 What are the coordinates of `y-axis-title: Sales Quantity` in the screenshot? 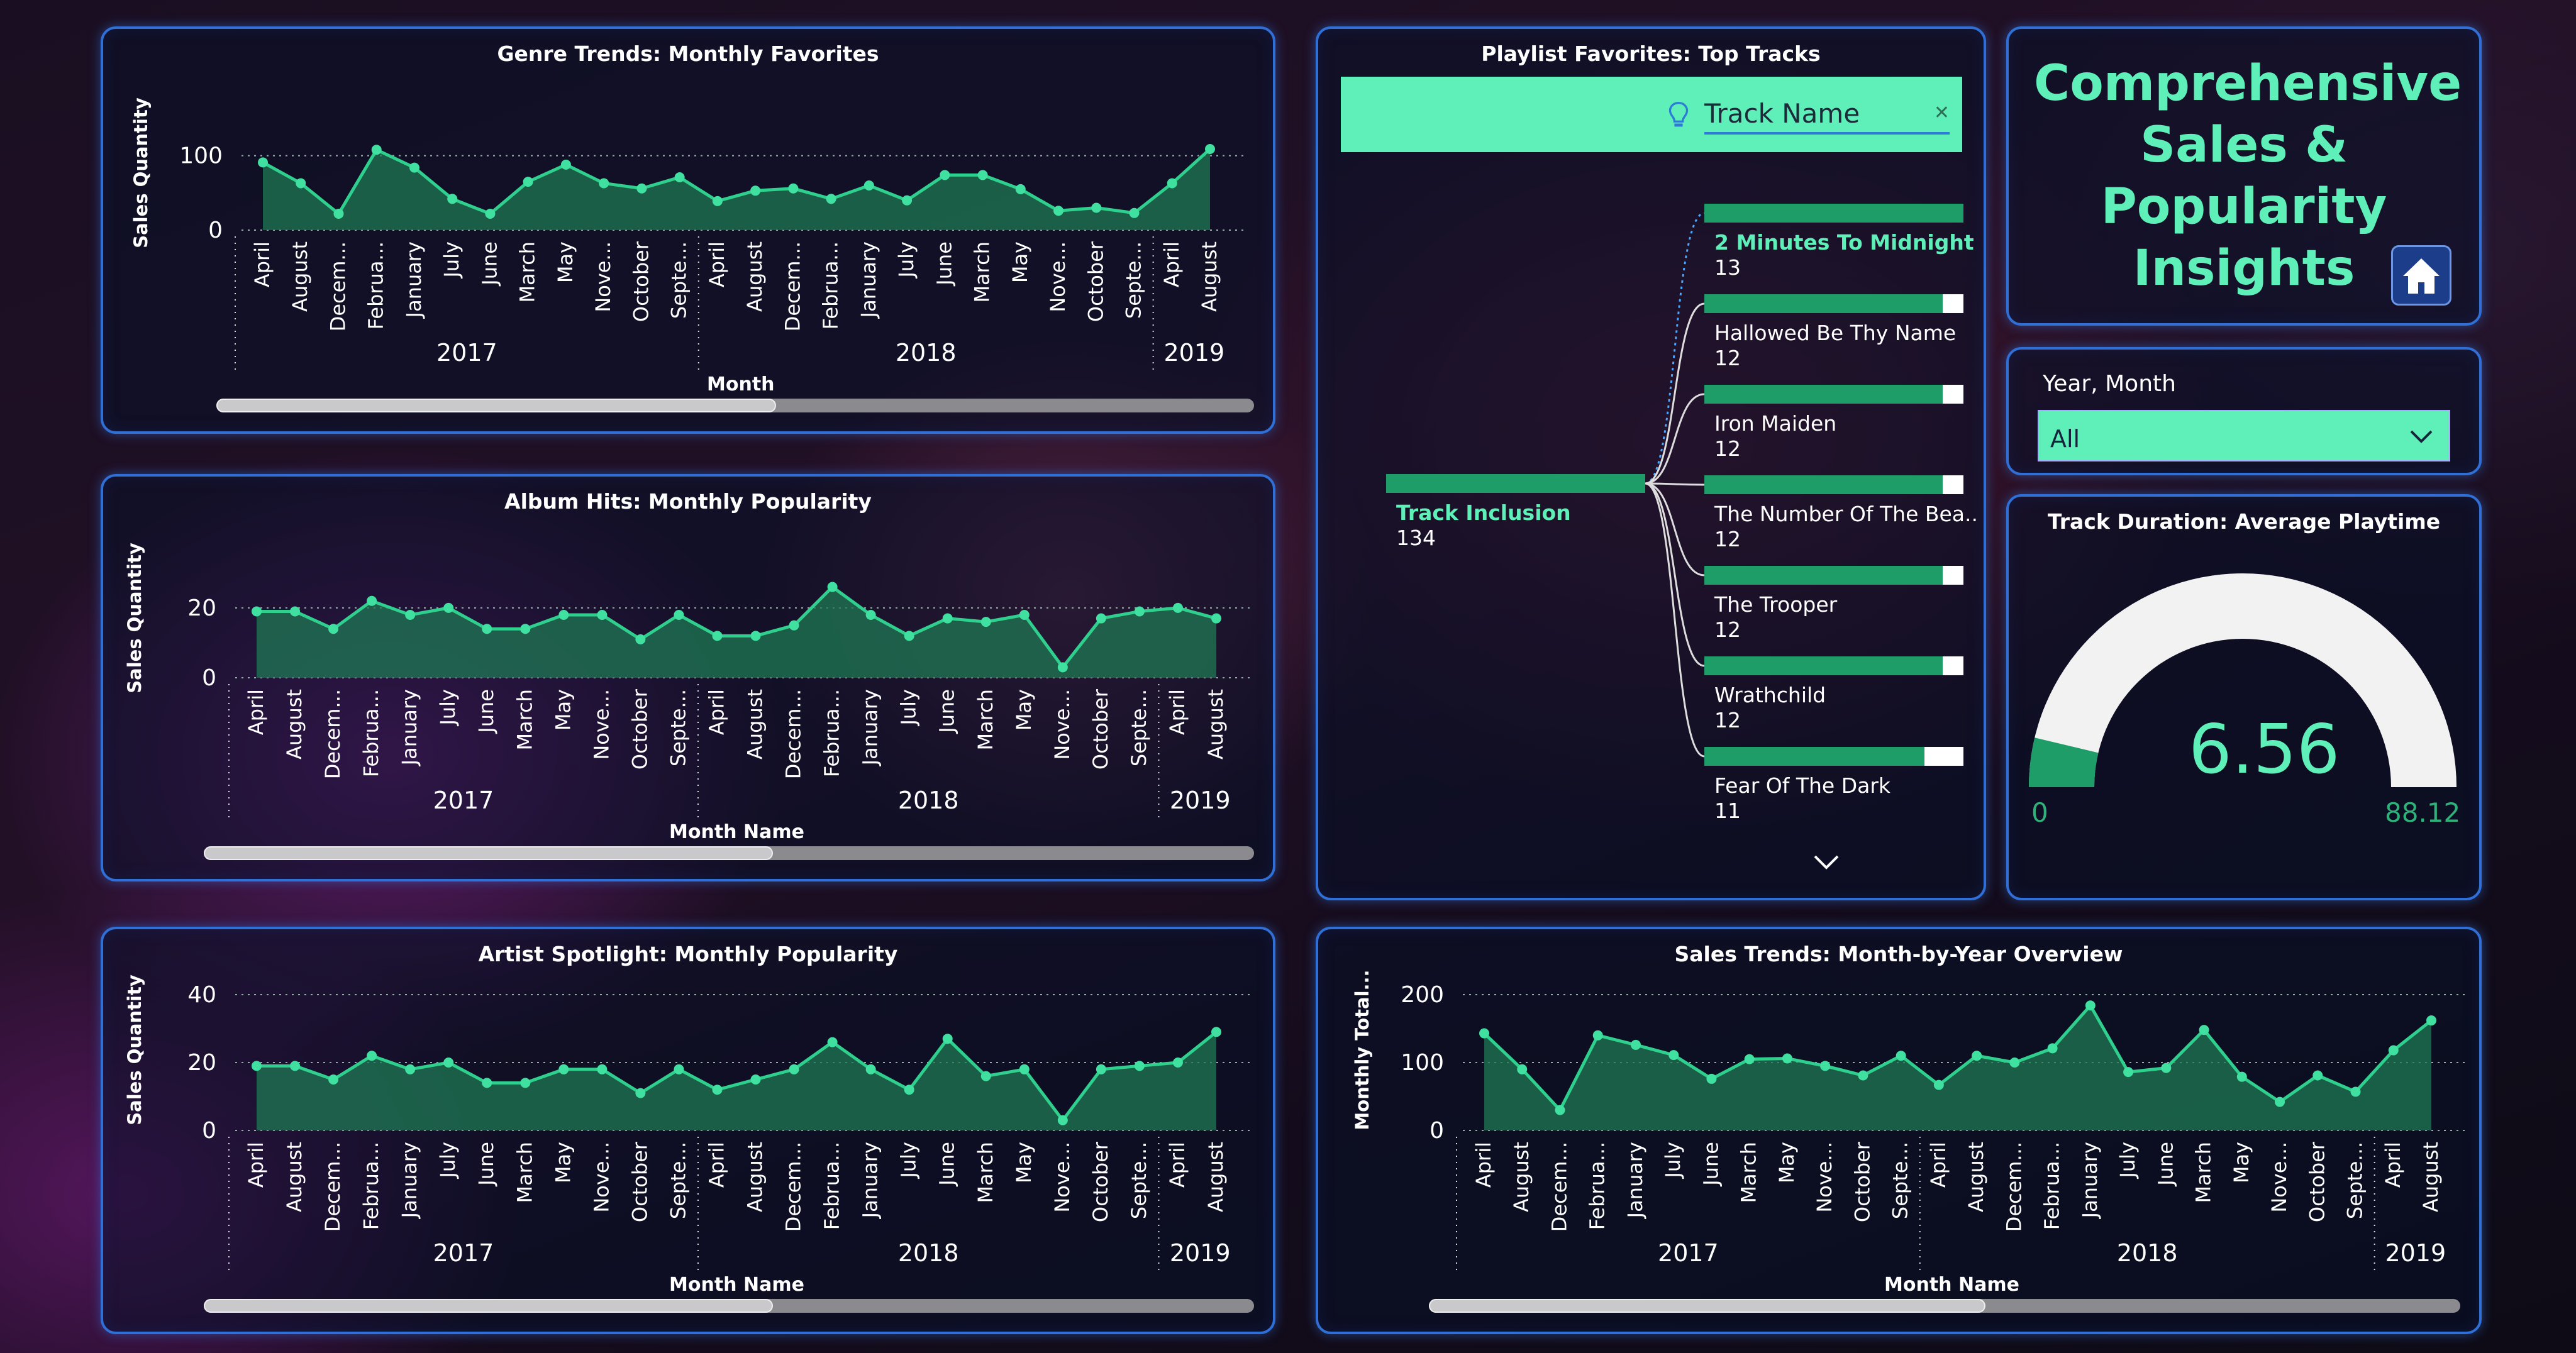 It's located at (134, 618).